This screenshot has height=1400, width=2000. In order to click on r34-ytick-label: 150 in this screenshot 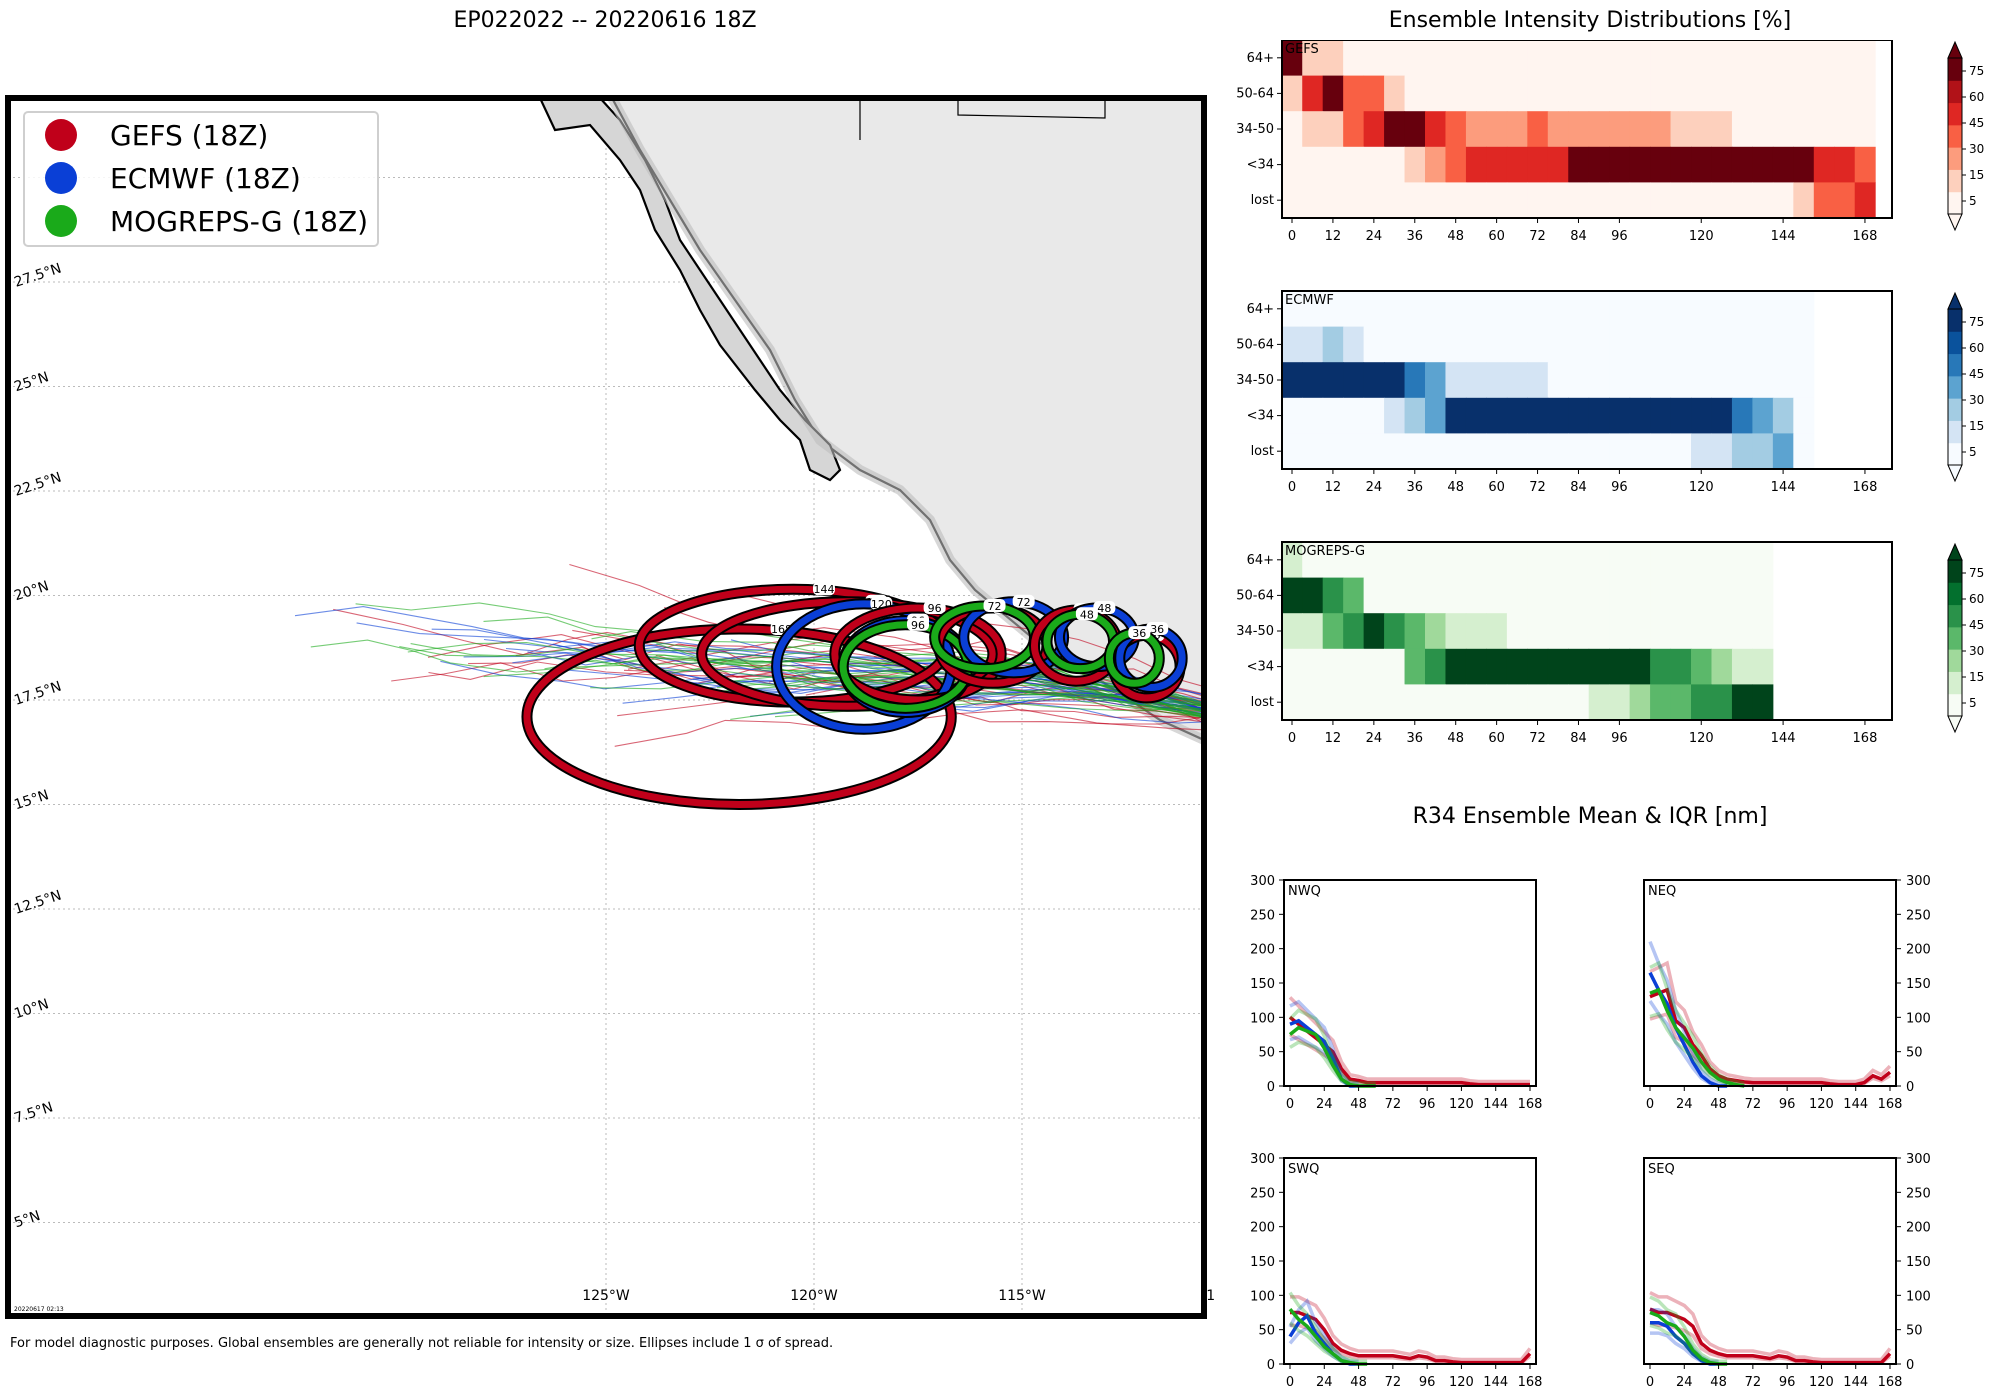, I will do `click(1918, 1262)`.